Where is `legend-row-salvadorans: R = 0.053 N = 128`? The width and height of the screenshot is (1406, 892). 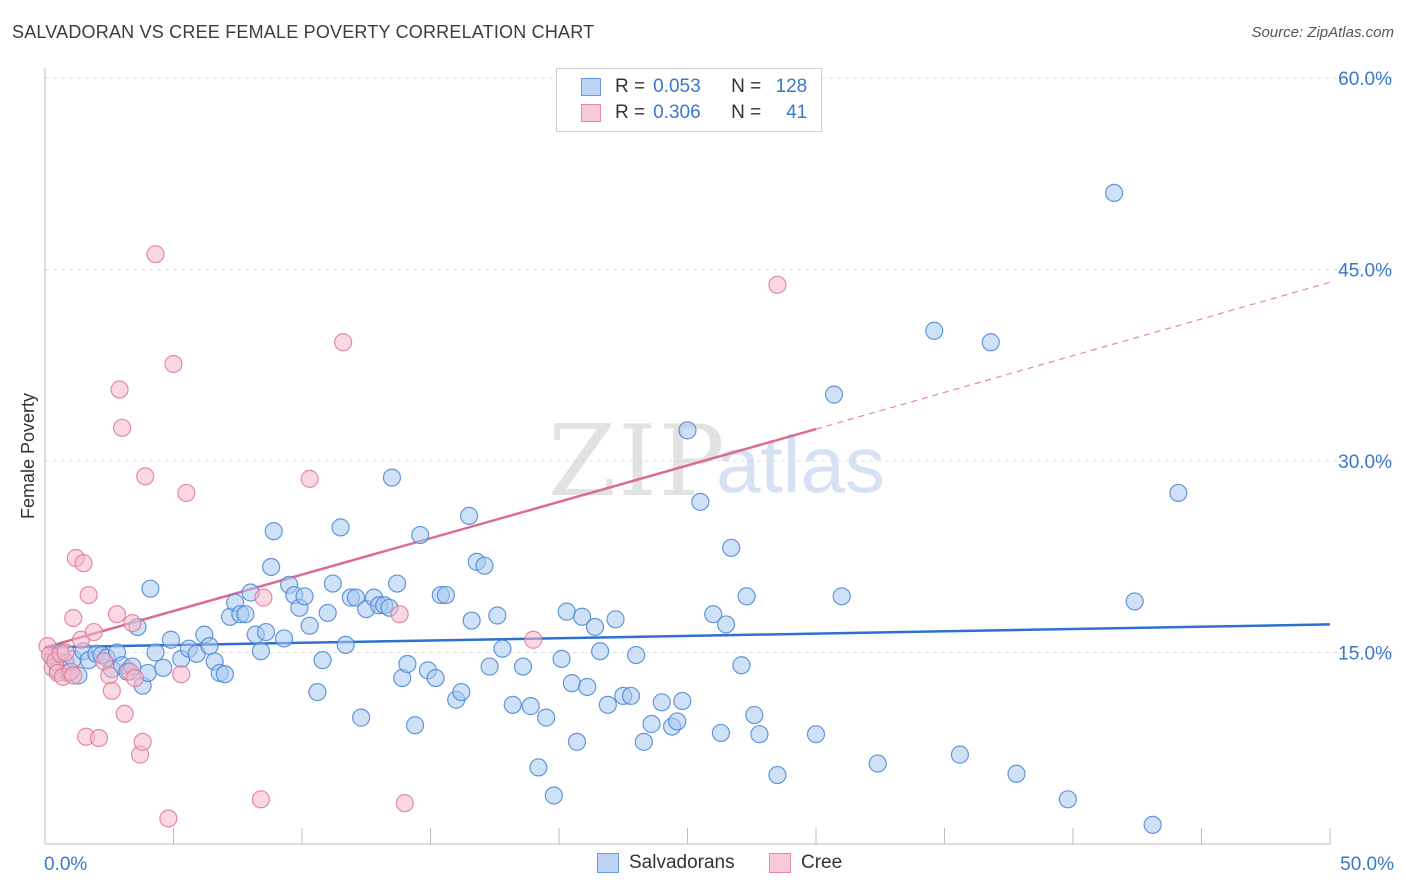 legend-row-salvadorans: R = 0.053 N = 128 is located at coordinates (694, 87).